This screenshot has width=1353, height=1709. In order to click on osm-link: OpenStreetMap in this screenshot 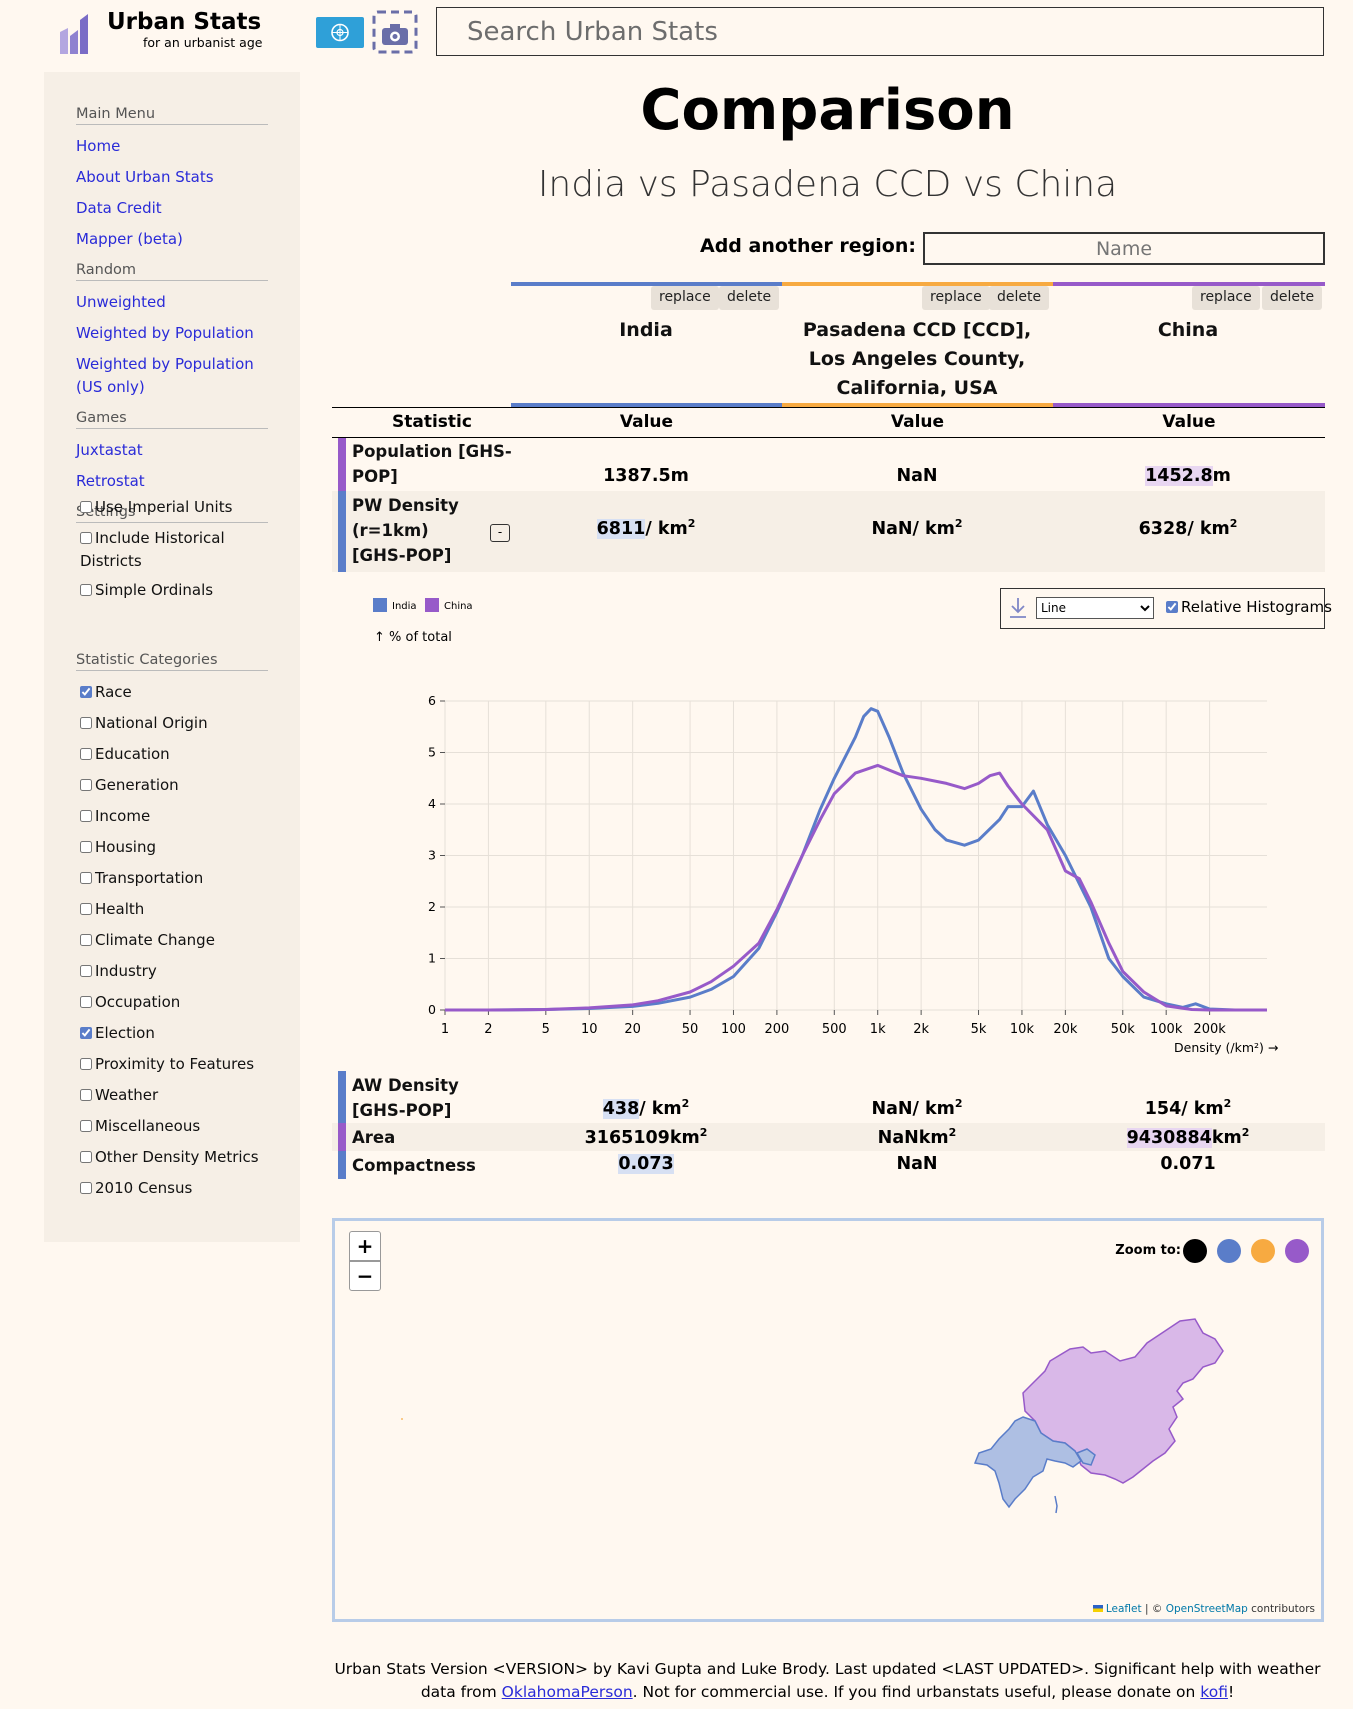, I will do `click(1206, 1609)`.